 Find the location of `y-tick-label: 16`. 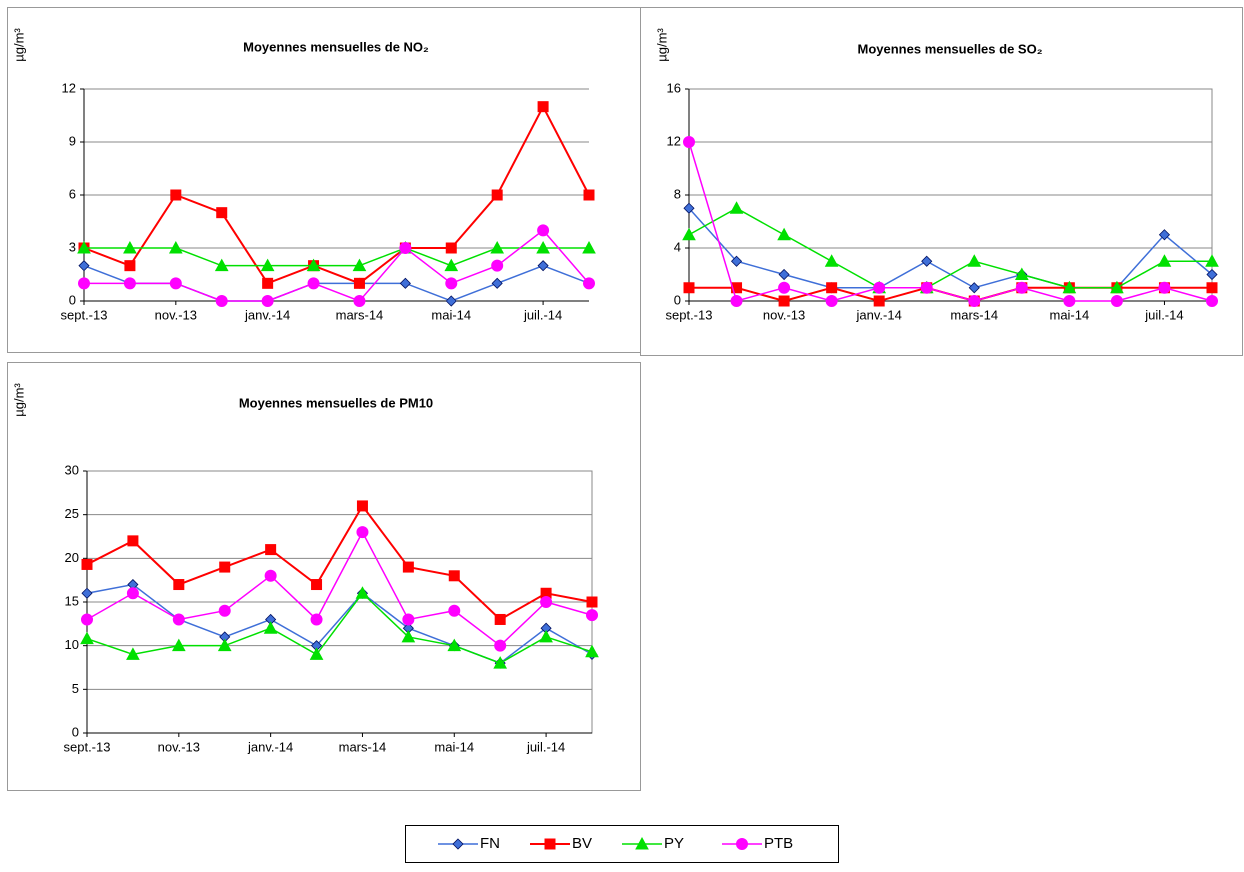

y-tick-label: 16 is located at coordinates (674, 87).